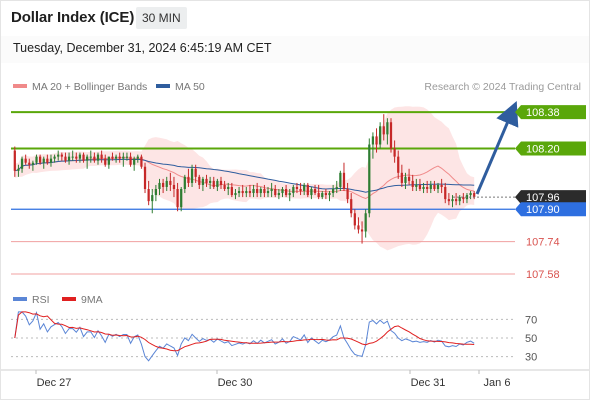  What do you see at coordinates (550, 148) in the screenshot?
I see `level-badge-108.20` at bounding box center [550, 148].